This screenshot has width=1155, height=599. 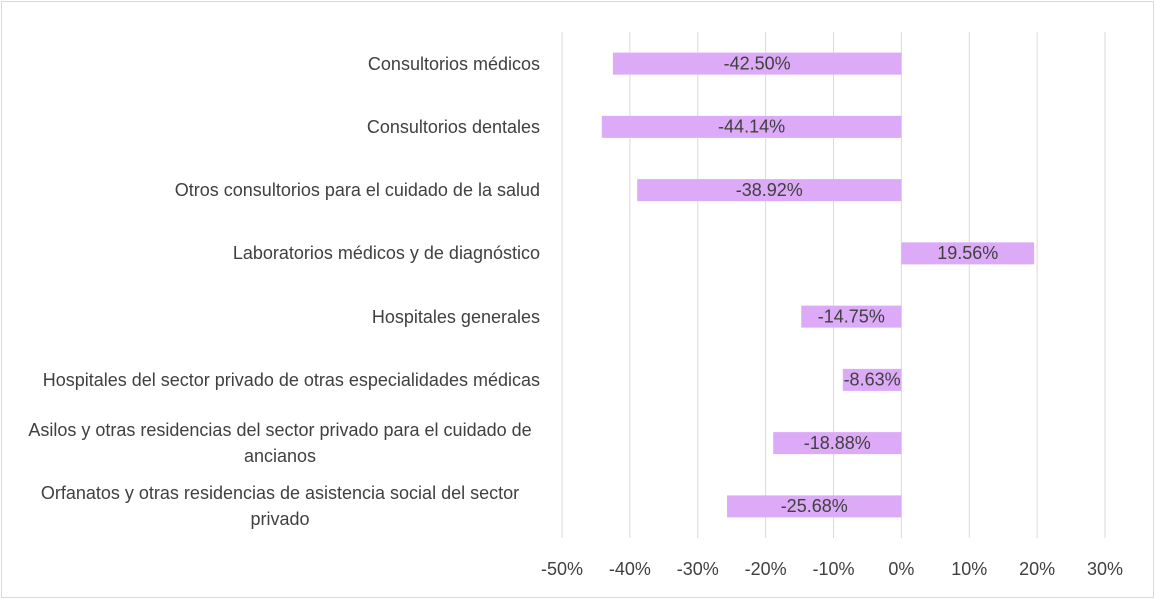 What do you see at coordinates (630, 569) in the screenshot?
I see `x-tick-label: -40%` at bounding box center [630, 569].